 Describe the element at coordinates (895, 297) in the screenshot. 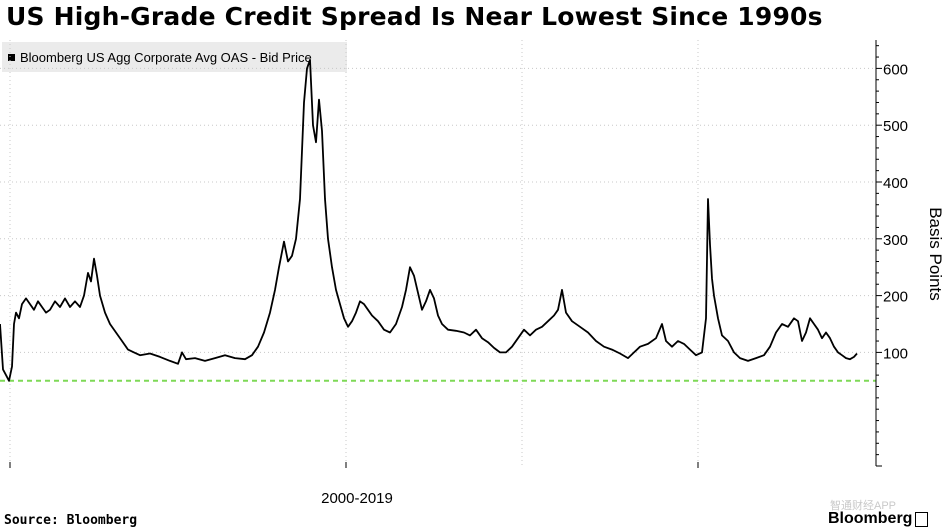

I see `y-tick-label: 200` at that location.